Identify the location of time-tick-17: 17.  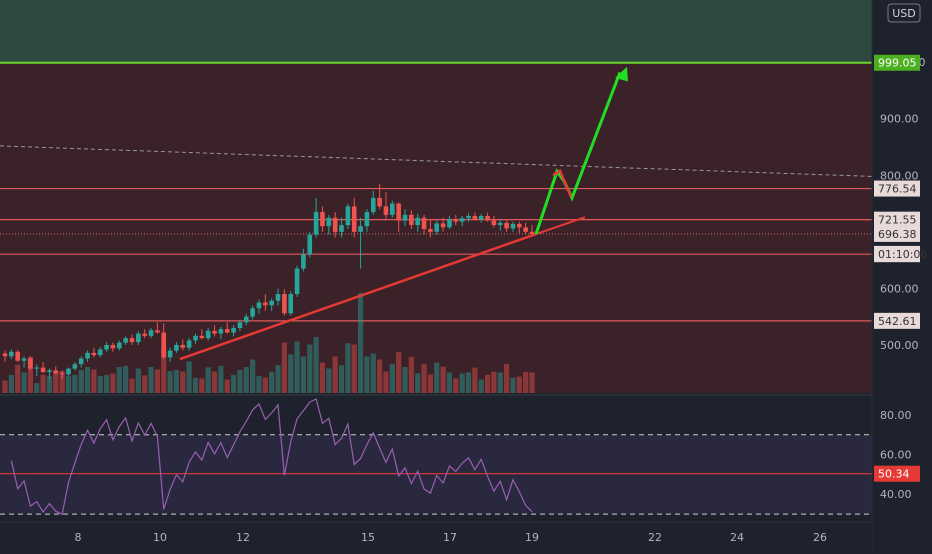
(450, 537).